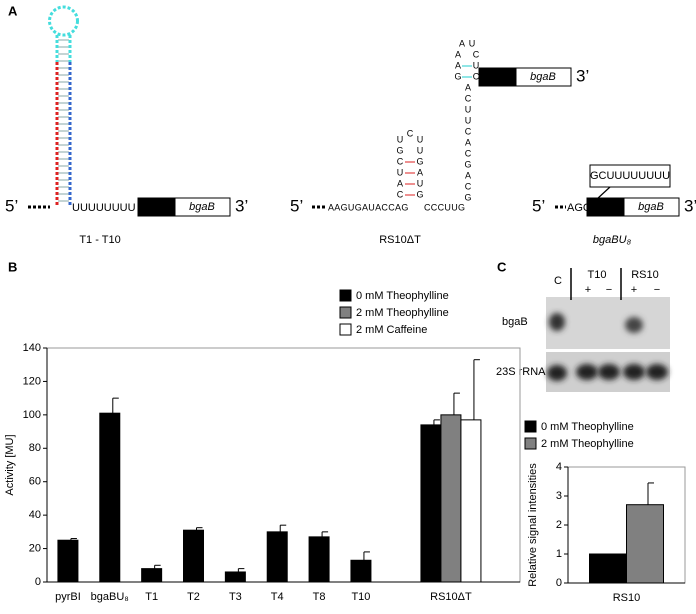 This screenshot has height=614, width=696. What do you see at coordinates (32, 381) in the screenshot?
I see `y-tick-label: 120` at bounding box center [32, 381].